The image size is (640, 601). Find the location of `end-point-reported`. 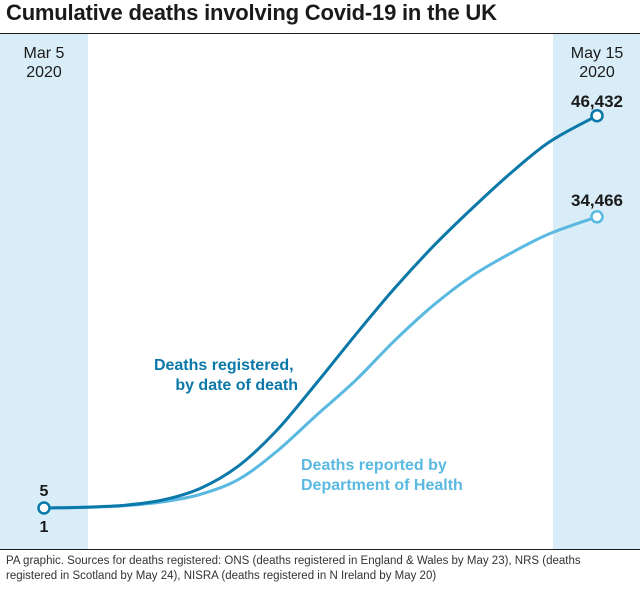

end-point-reported is located at coordinates (597, 217).